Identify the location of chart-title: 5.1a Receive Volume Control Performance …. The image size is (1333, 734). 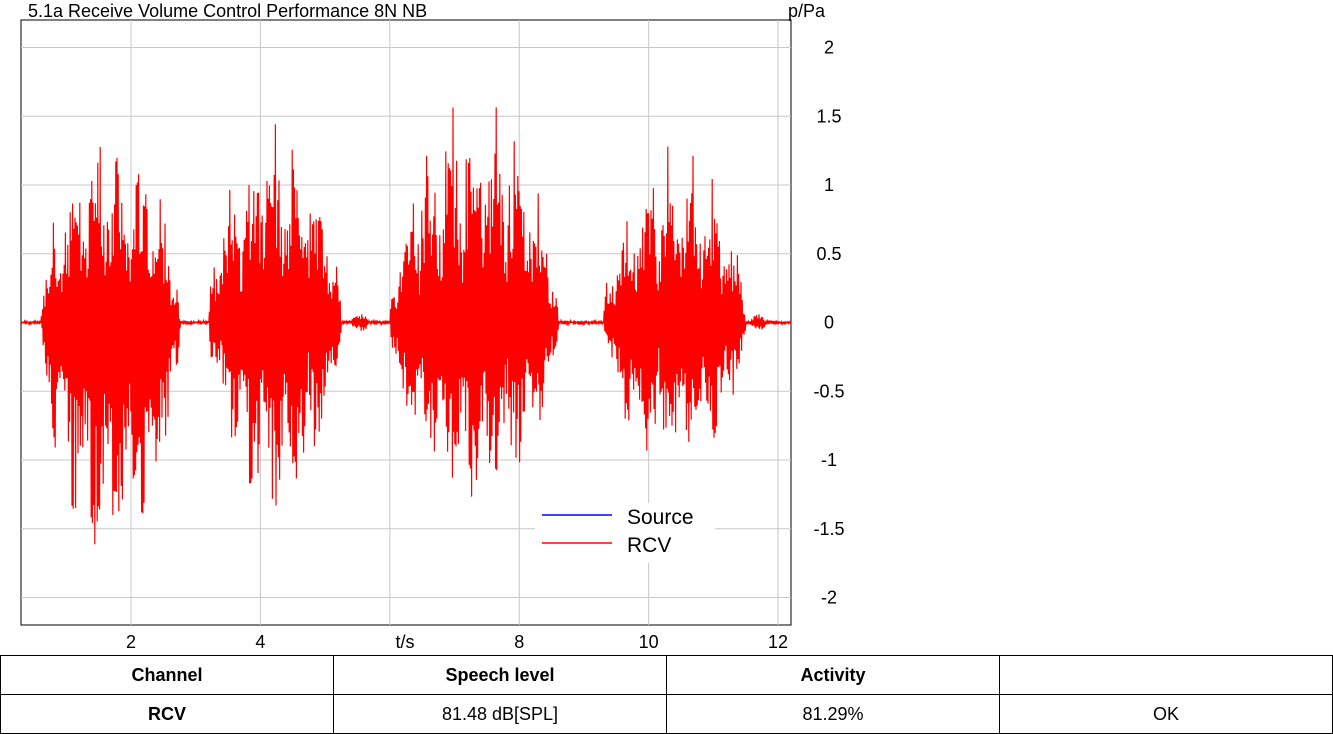
(227, 11).